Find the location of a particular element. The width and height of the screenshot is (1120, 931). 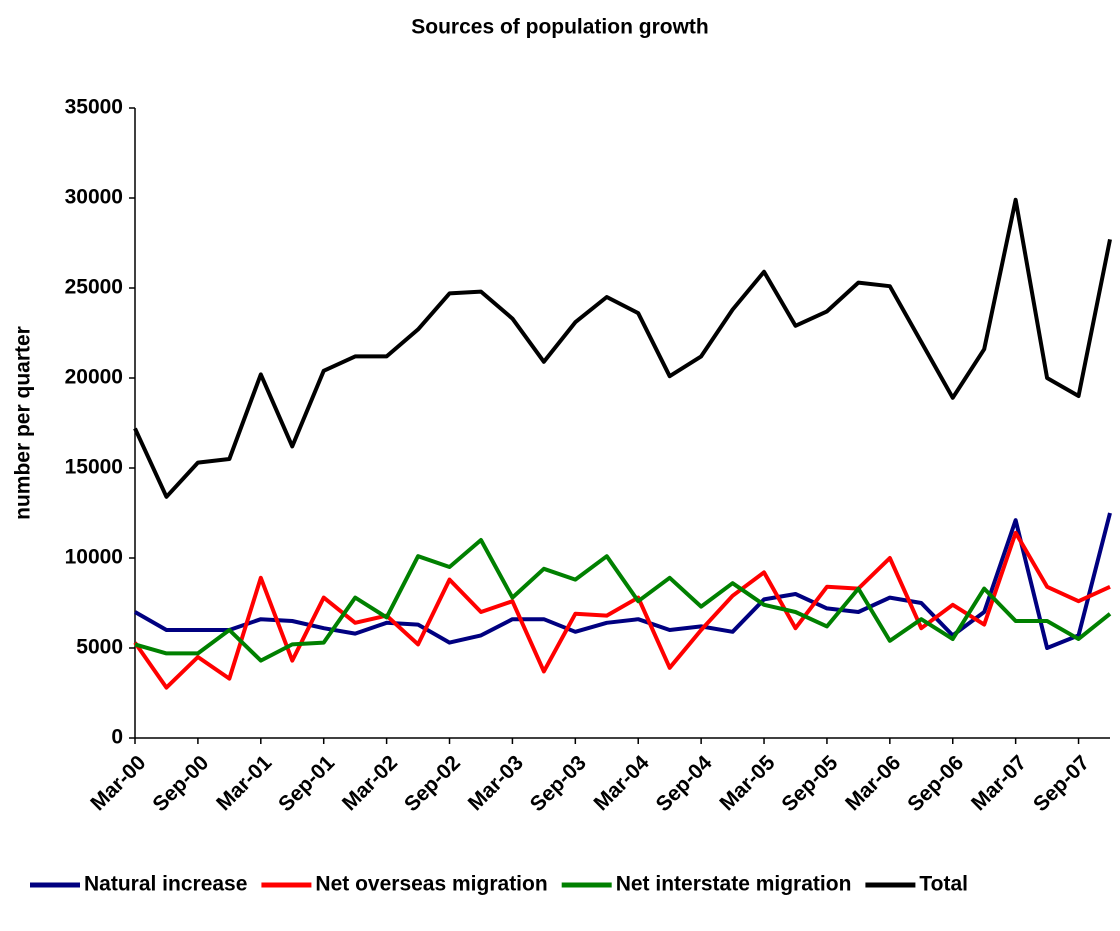

y-tick-label: 30000 is located at coordinates (94, 197).